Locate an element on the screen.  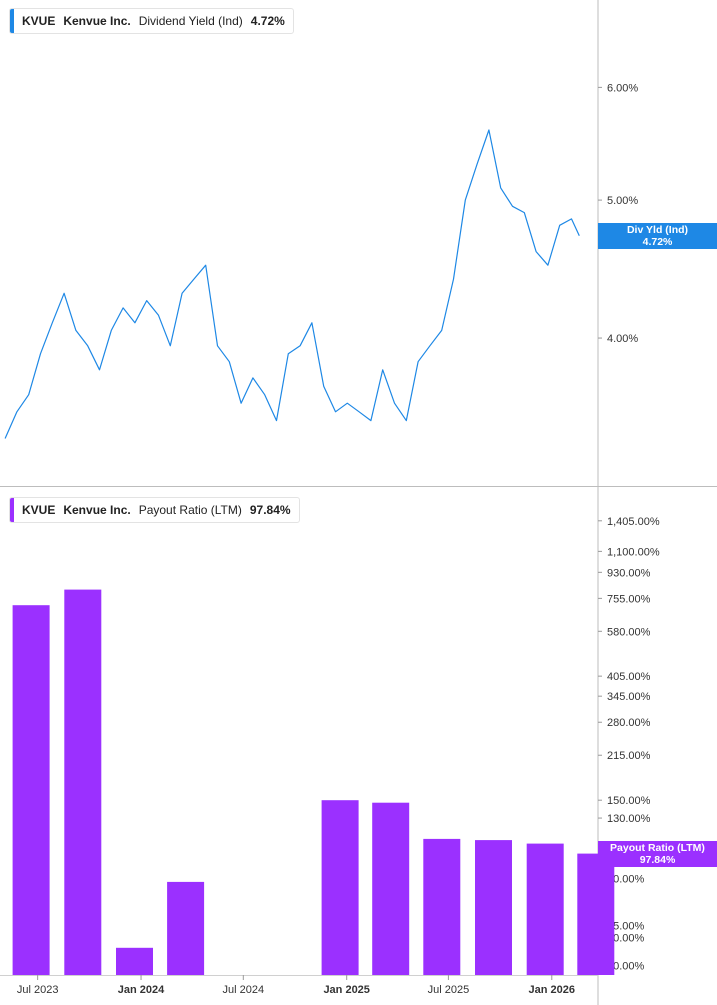
y-tick-label: 280.00% is located at coordinates (629, 723).